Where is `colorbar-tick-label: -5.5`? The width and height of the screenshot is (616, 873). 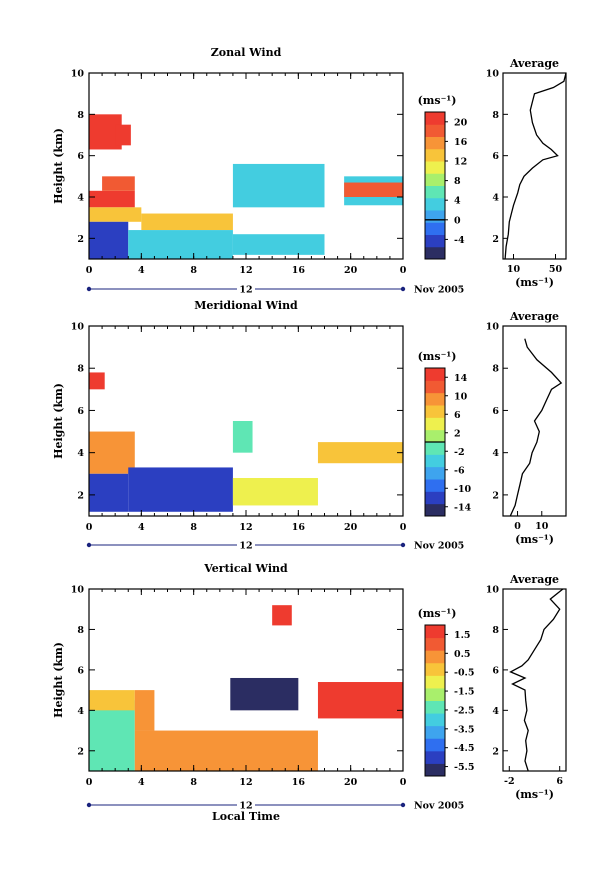 colorbar-tick-label: -5.5 is located at coordinates (464, 767).